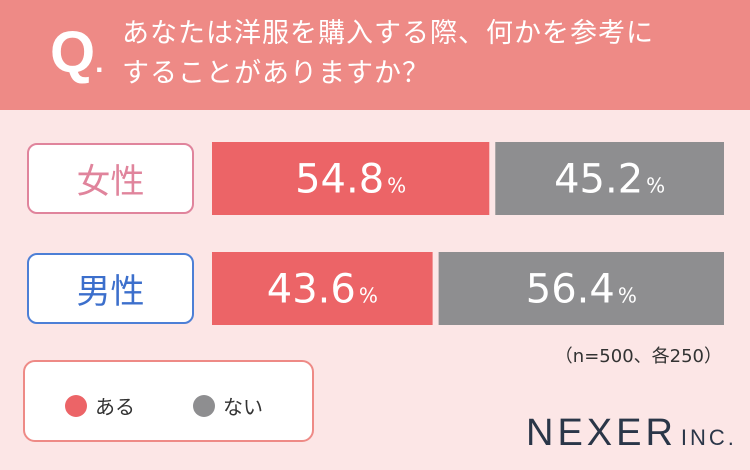 The width and height of the screenshot is (750, 470). Describe the element at coordinates (243, 407) in the screenshot. I see `legend-label-no: ない` at that location.